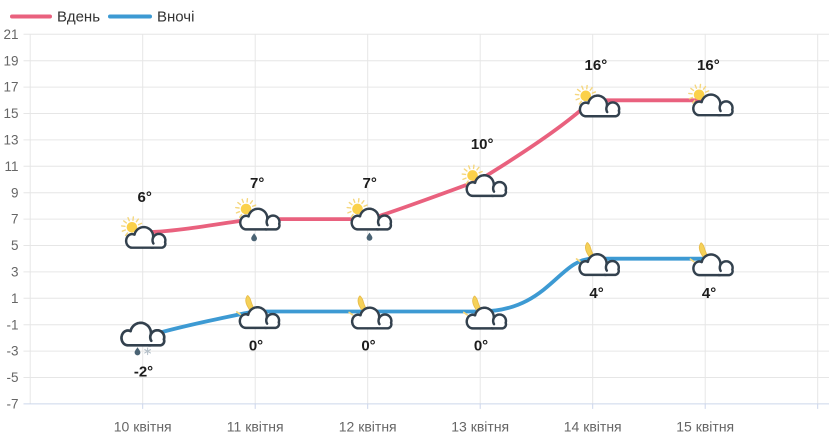  I want to click on svg-text: 19, so click(10, 60).